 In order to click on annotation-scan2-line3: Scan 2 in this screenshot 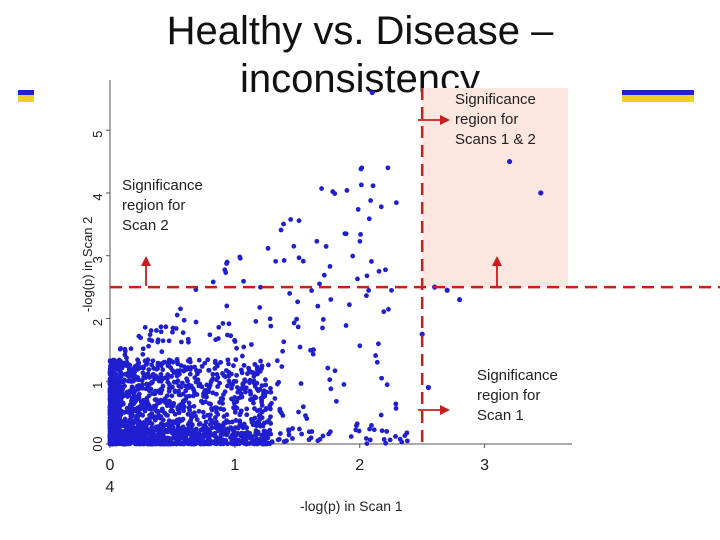, I will do `click(145, 225)`.